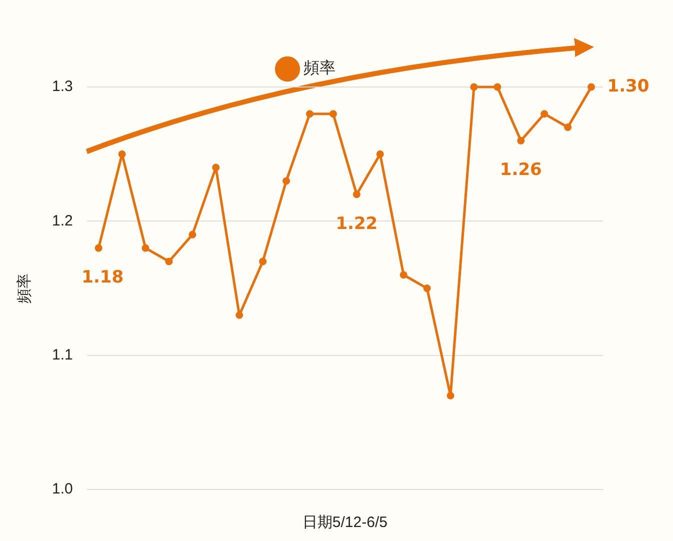  I want to click on data-label: 1.30, so click(628, 86).